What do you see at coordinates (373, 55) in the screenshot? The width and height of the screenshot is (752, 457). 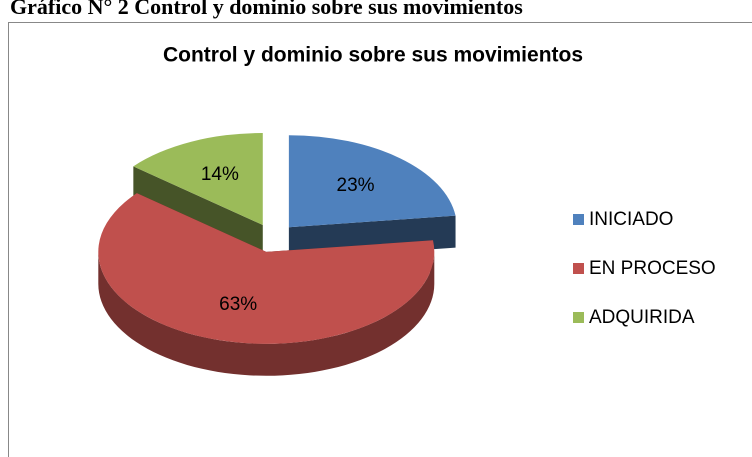 I see `chart-title: Control y dominio sobre sus movimientos` at bounding box center [373, 55].